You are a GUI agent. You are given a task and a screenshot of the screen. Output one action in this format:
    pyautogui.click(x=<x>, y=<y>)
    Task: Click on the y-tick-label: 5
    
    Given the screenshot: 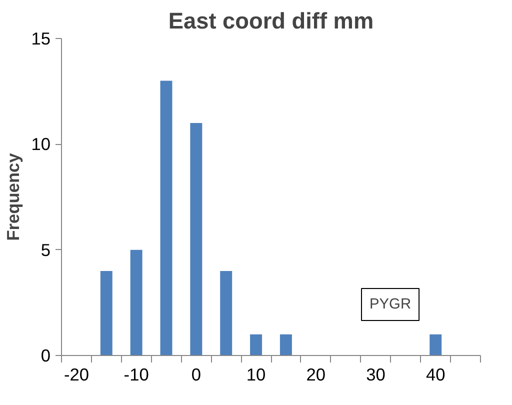 What is the action you would take?
    pyautogui.click(x=45, y=250)
    